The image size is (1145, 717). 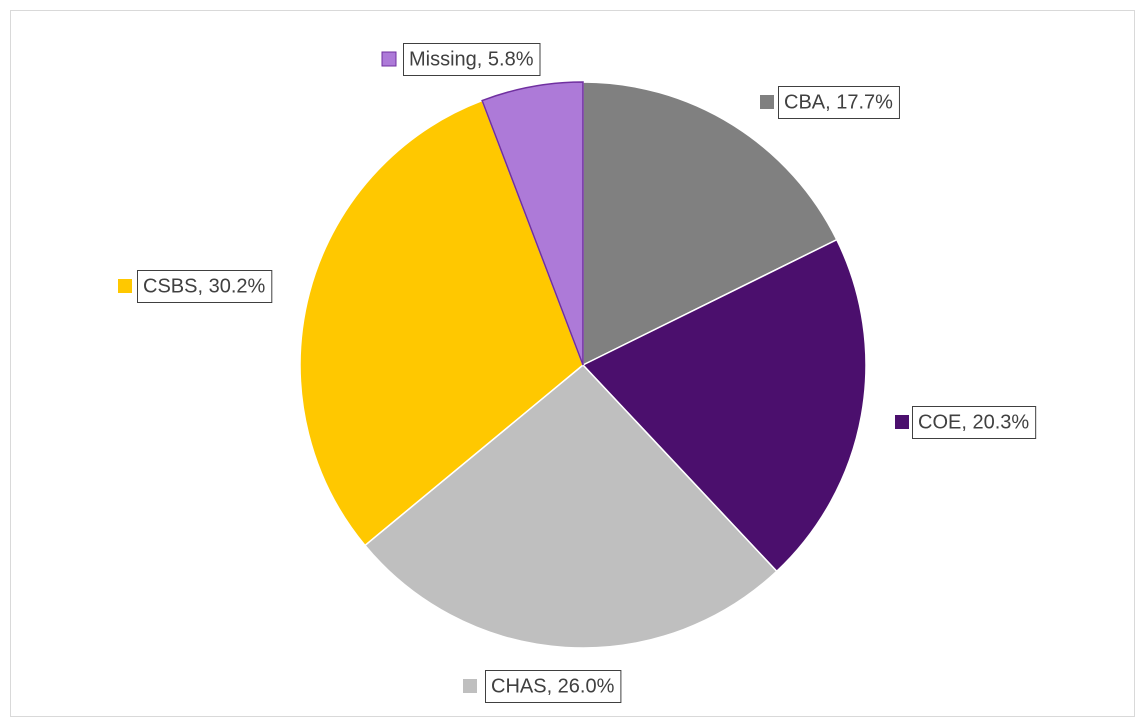 I want to click on data-label: CSBS, 30.2%, so click(x=204, y=286).